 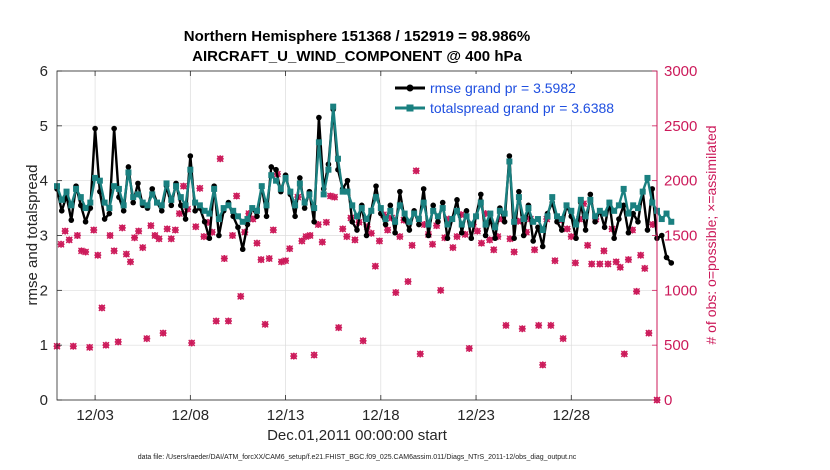 I want to click on x-tick-label: 12/03, so click(x=95, y=415).